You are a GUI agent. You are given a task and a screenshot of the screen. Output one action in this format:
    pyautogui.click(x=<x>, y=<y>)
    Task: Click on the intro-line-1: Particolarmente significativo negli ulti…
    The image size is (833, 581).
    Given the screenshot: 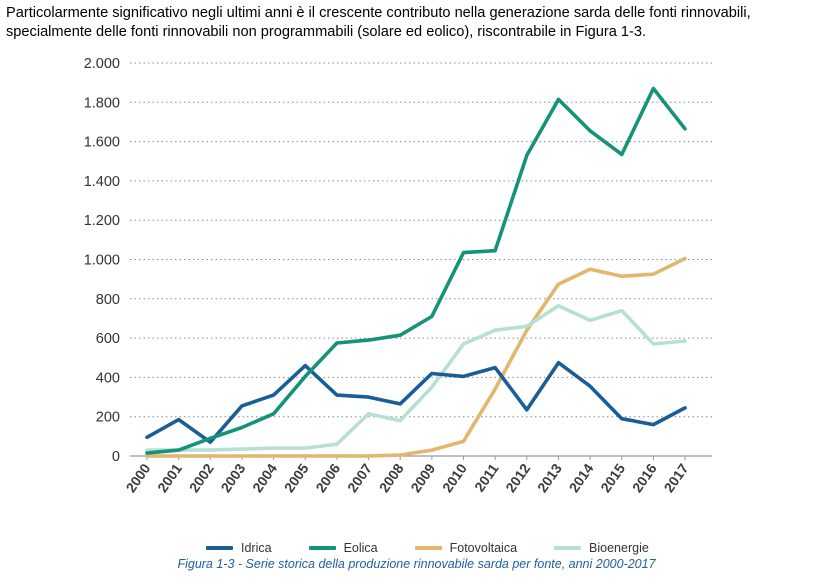 What is the action you would take?
    pyautogui.click(x=378, y=13)
    